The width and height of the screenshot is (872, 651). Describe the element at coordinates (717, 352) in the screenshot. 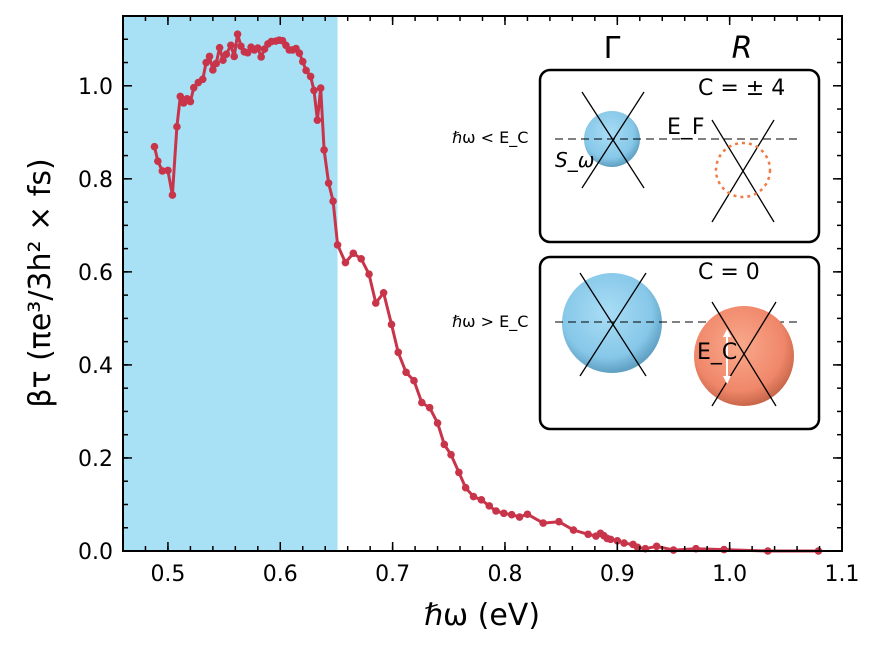

I see `ec-label: E_C` at that location.